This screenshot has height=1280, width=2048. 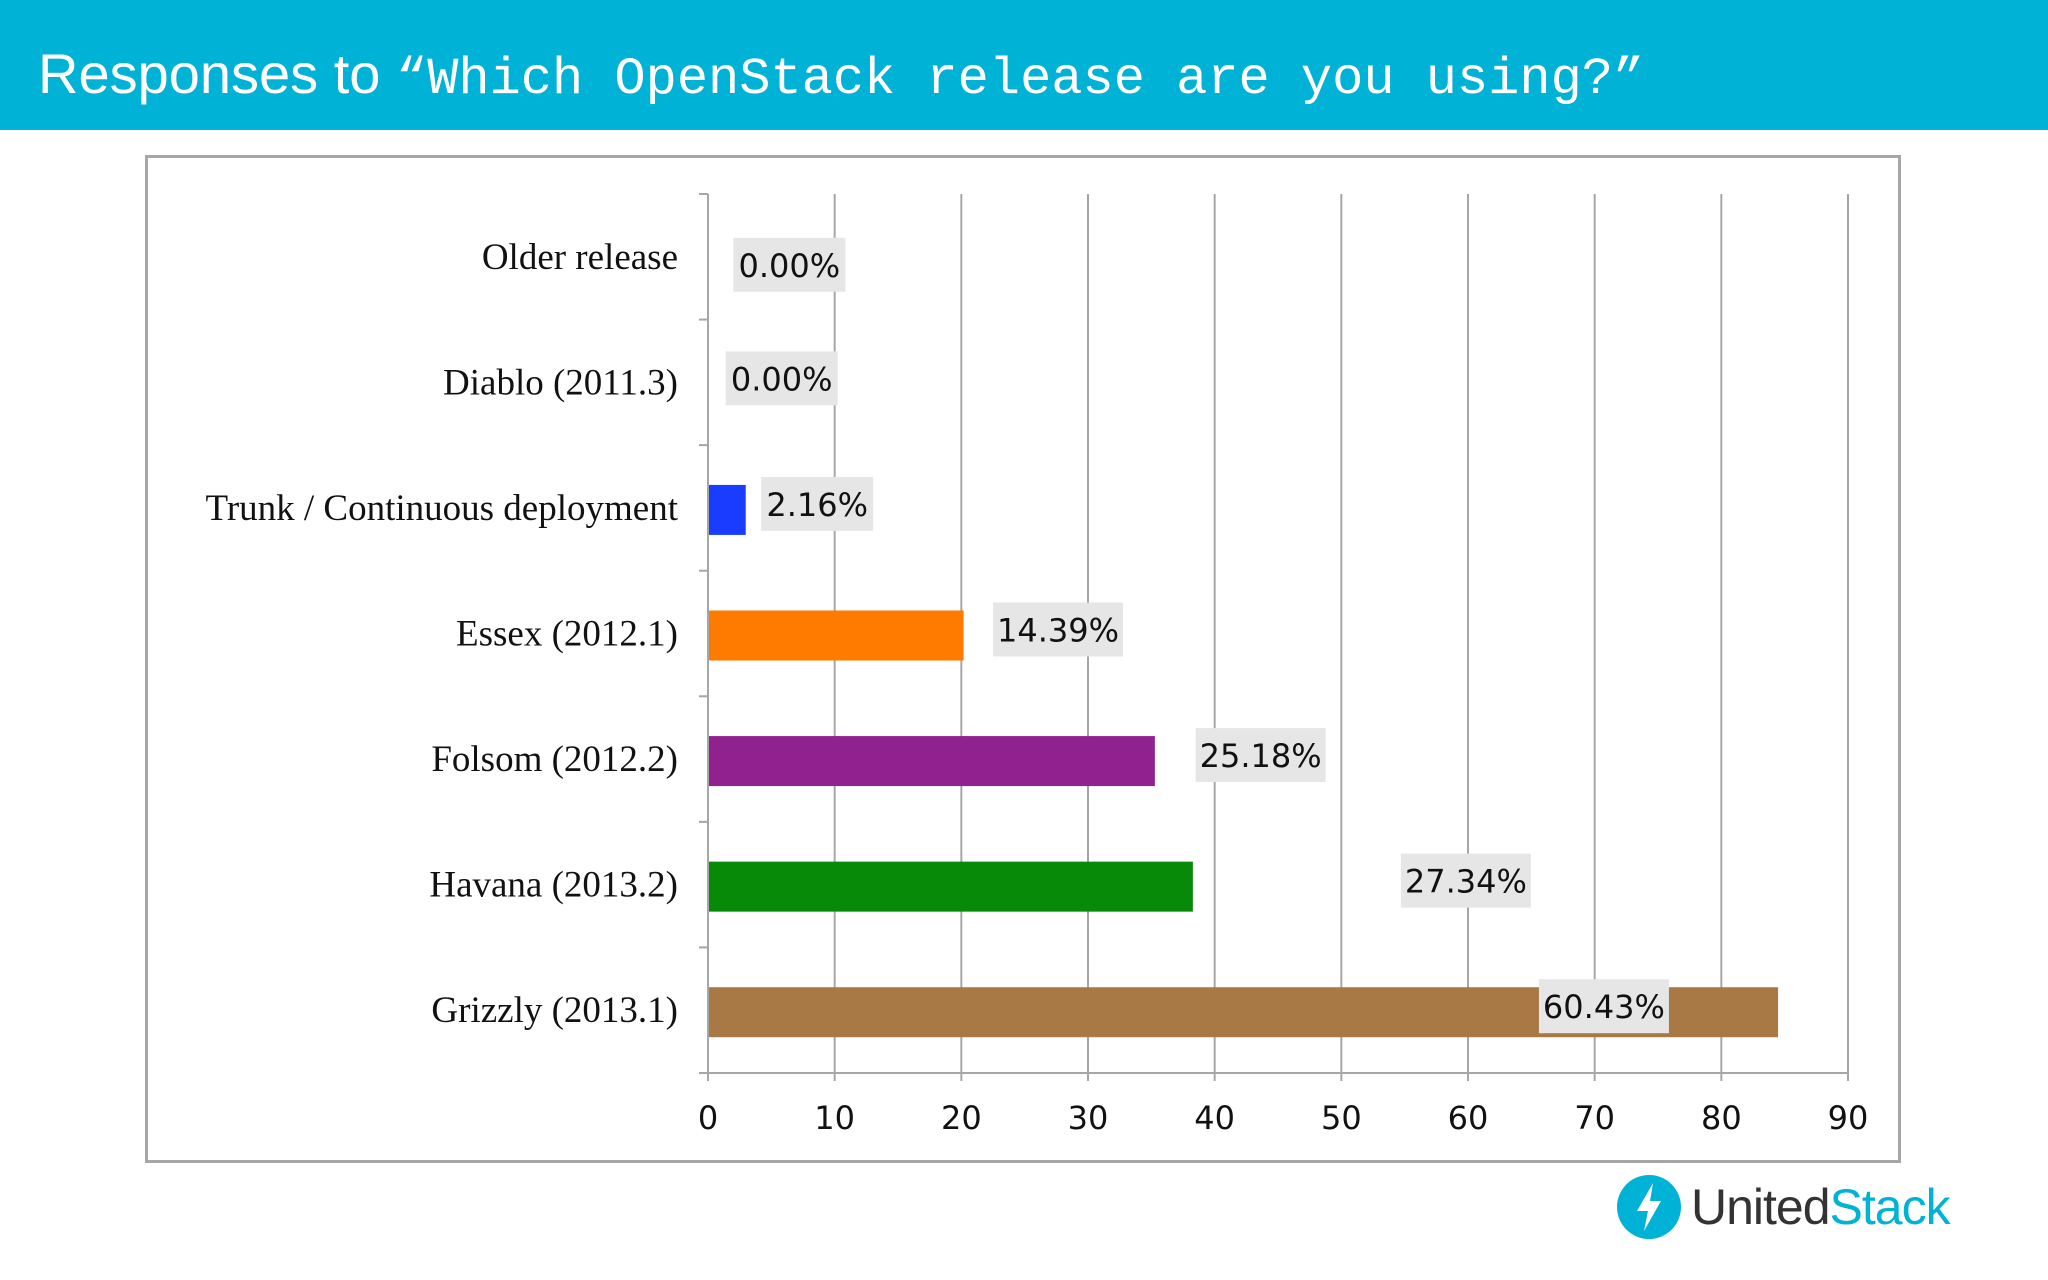 I want to click on unitedstack-logo: UnitedStack, so click(x=1792, y=1209).